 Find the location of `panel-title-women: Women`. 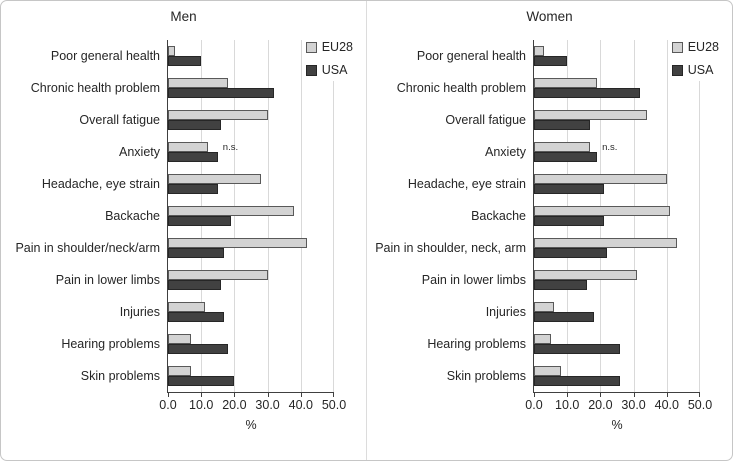

panel-title-women: Women is located at coordinates (549, 16).